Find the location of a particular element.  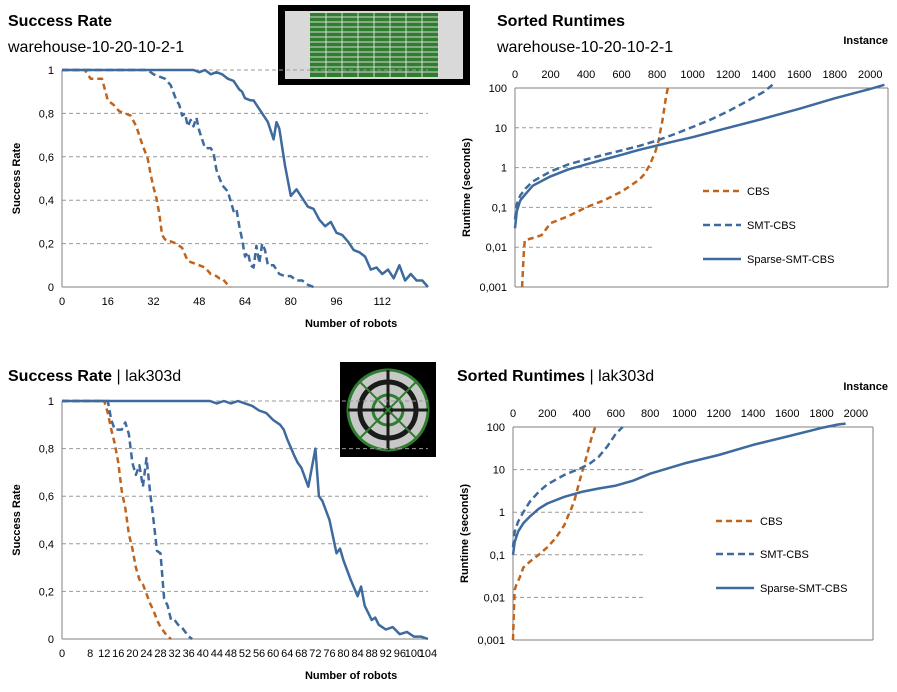

warehouse-map-thumbnail is located at coordinates (374, 45).